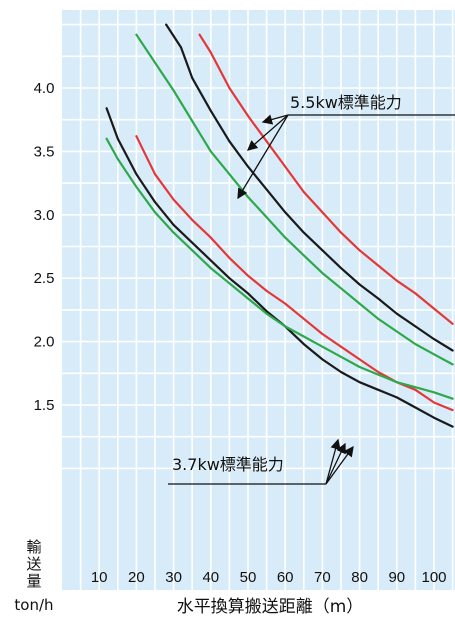 The height and width of the screenshot is (634, 455). What do you see at coordinates (44, 88) in the screenshot?
I see `y-tick-label: 4.0` at bounding box center [44, 88].